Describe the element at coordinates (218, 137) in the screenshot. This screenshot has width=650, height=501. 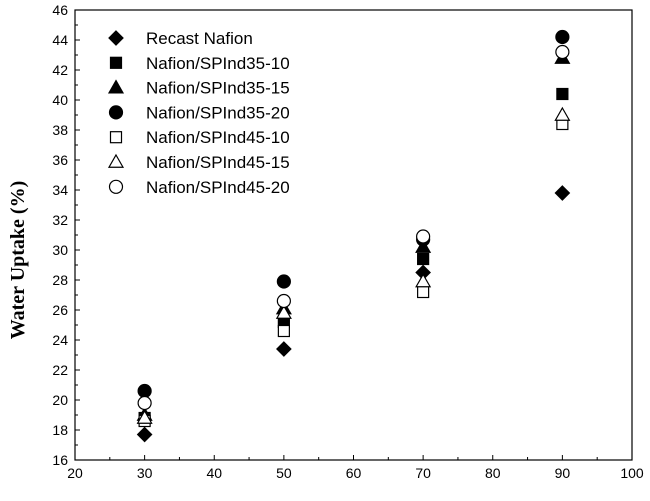
I see `legend-label: Nafion/SPInd45-10` at that location.